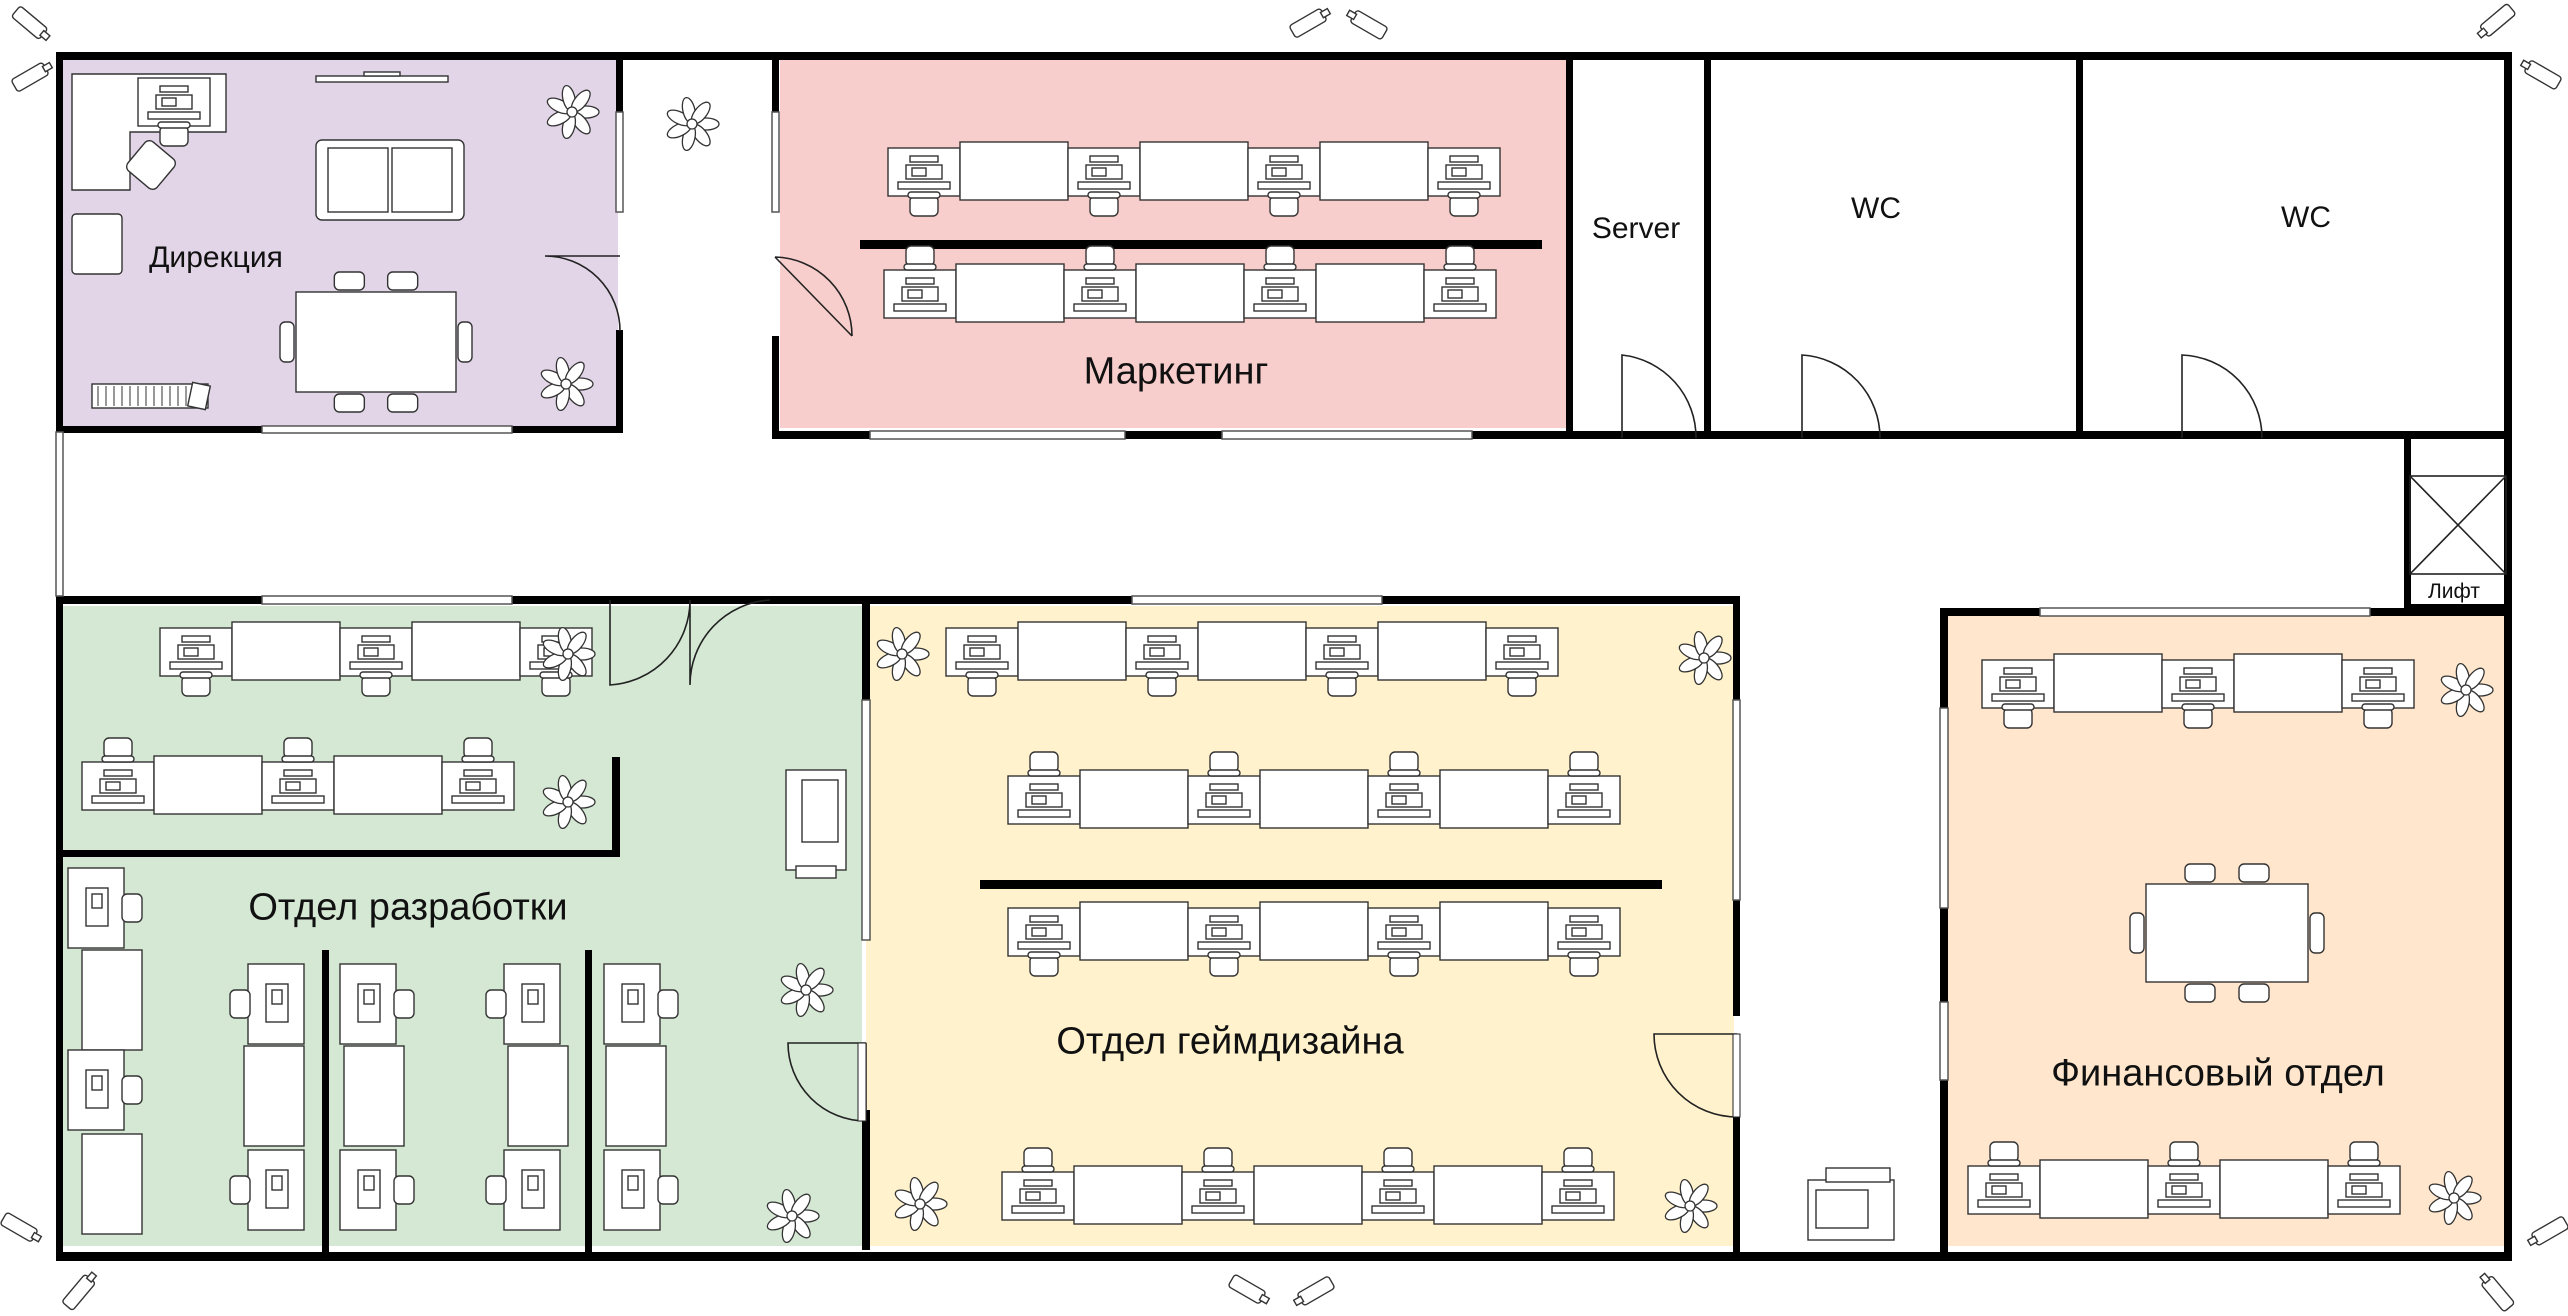  Describe the element at coordinates (382, 77) in the screenshot. I see `tv-icon` at that location.